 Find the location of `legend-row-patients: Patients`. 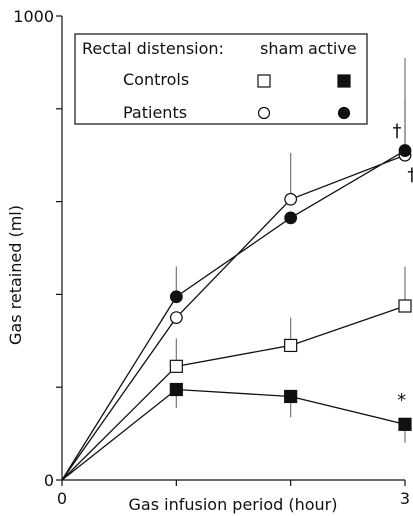

legend-row-patients: Patients is located at coordinates (155, 112).